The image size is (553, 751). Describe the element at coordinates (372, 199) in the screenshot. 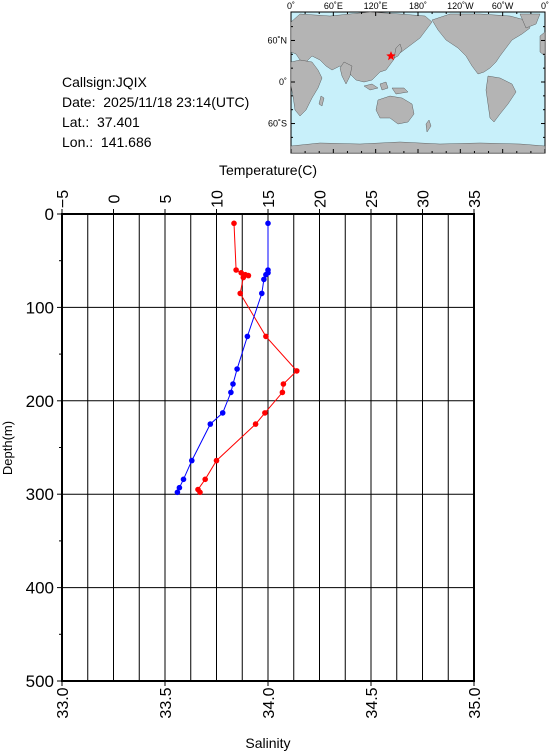

I see `temperature-tick-label: 25` at that location.